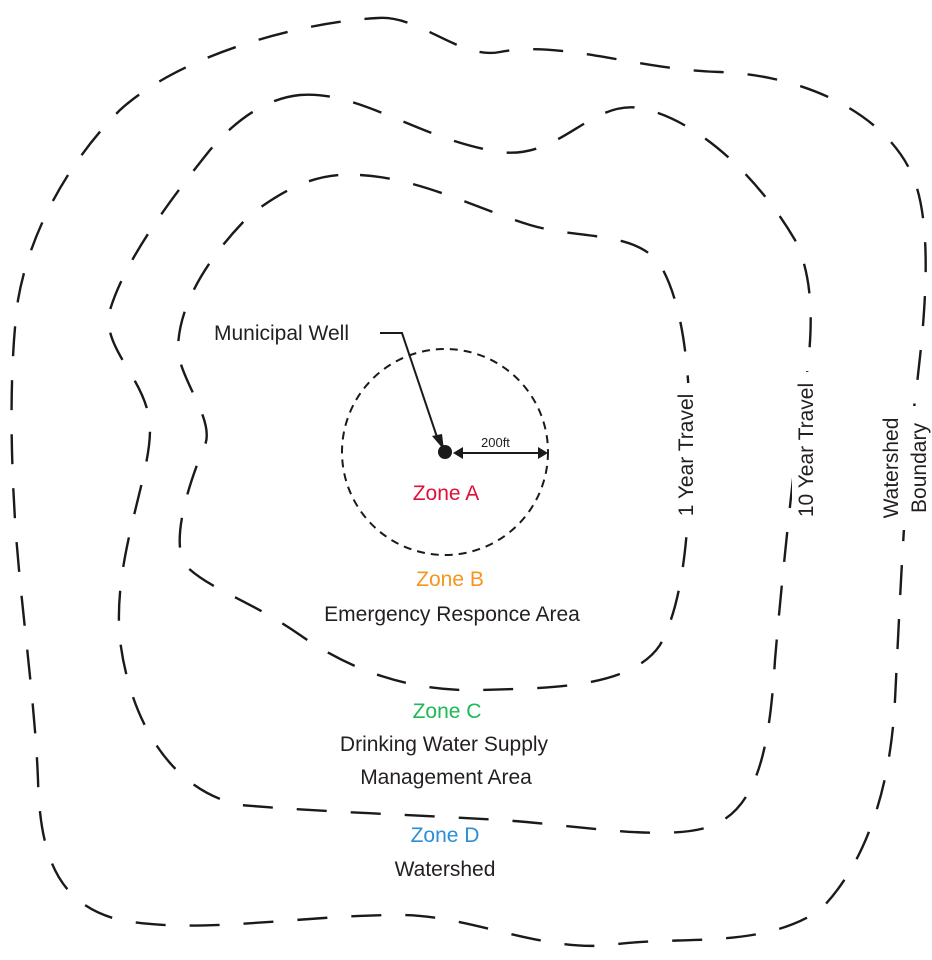 This screenshot has height=960, width=932. What do you see at coordinates (445, 835) in the screenshot?
I see `zone-d-label: Zone D` at bounding box center [445, 835].